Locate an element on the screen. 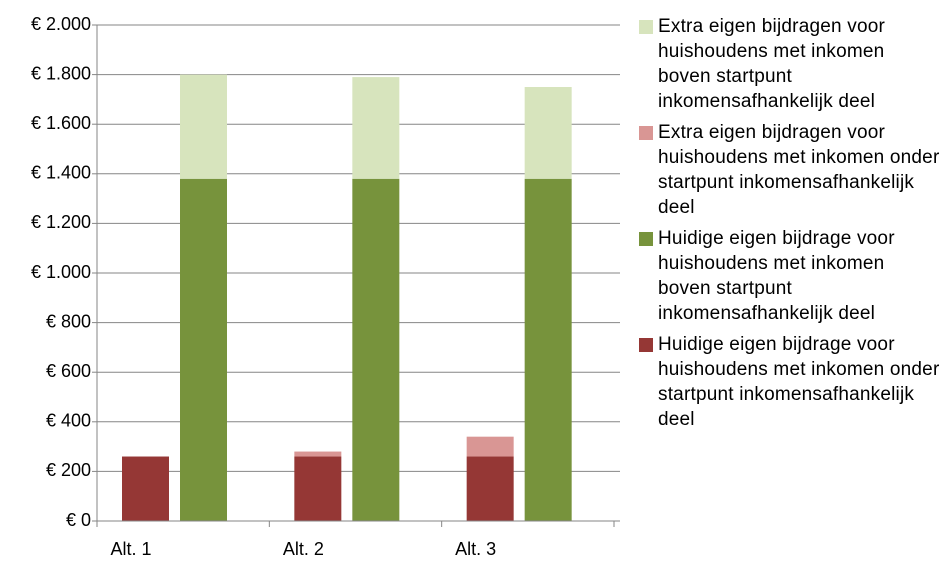  y-tick-label: € 800 is located at coordinates (68, 321).